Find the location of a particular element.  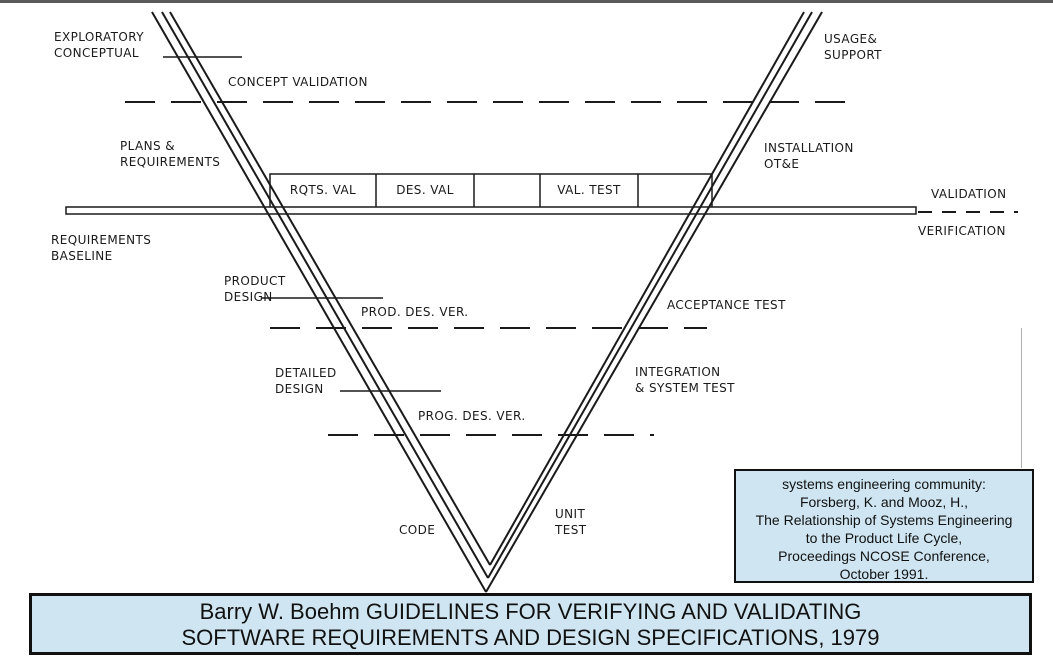

plans-requirements-label: PLANS & REQUIREMENTS is located at coordinates (170, 154).